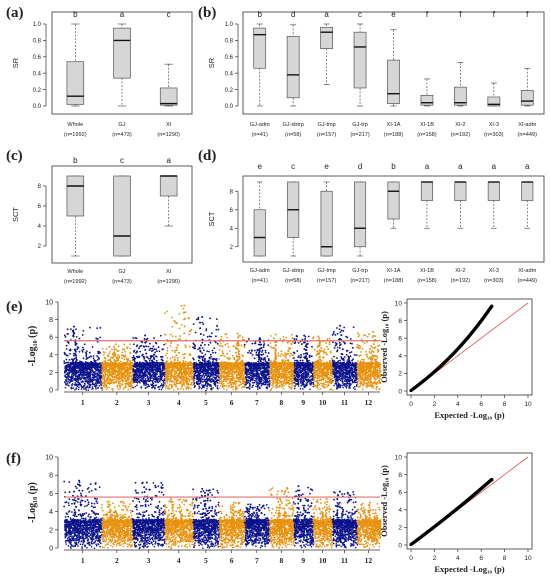 The height and width of the screenshot is (579, 550). What do you see at coordinates (393, 205) in the screenshot?
I see `box-XI-1A` at bounding box center [393, 205].